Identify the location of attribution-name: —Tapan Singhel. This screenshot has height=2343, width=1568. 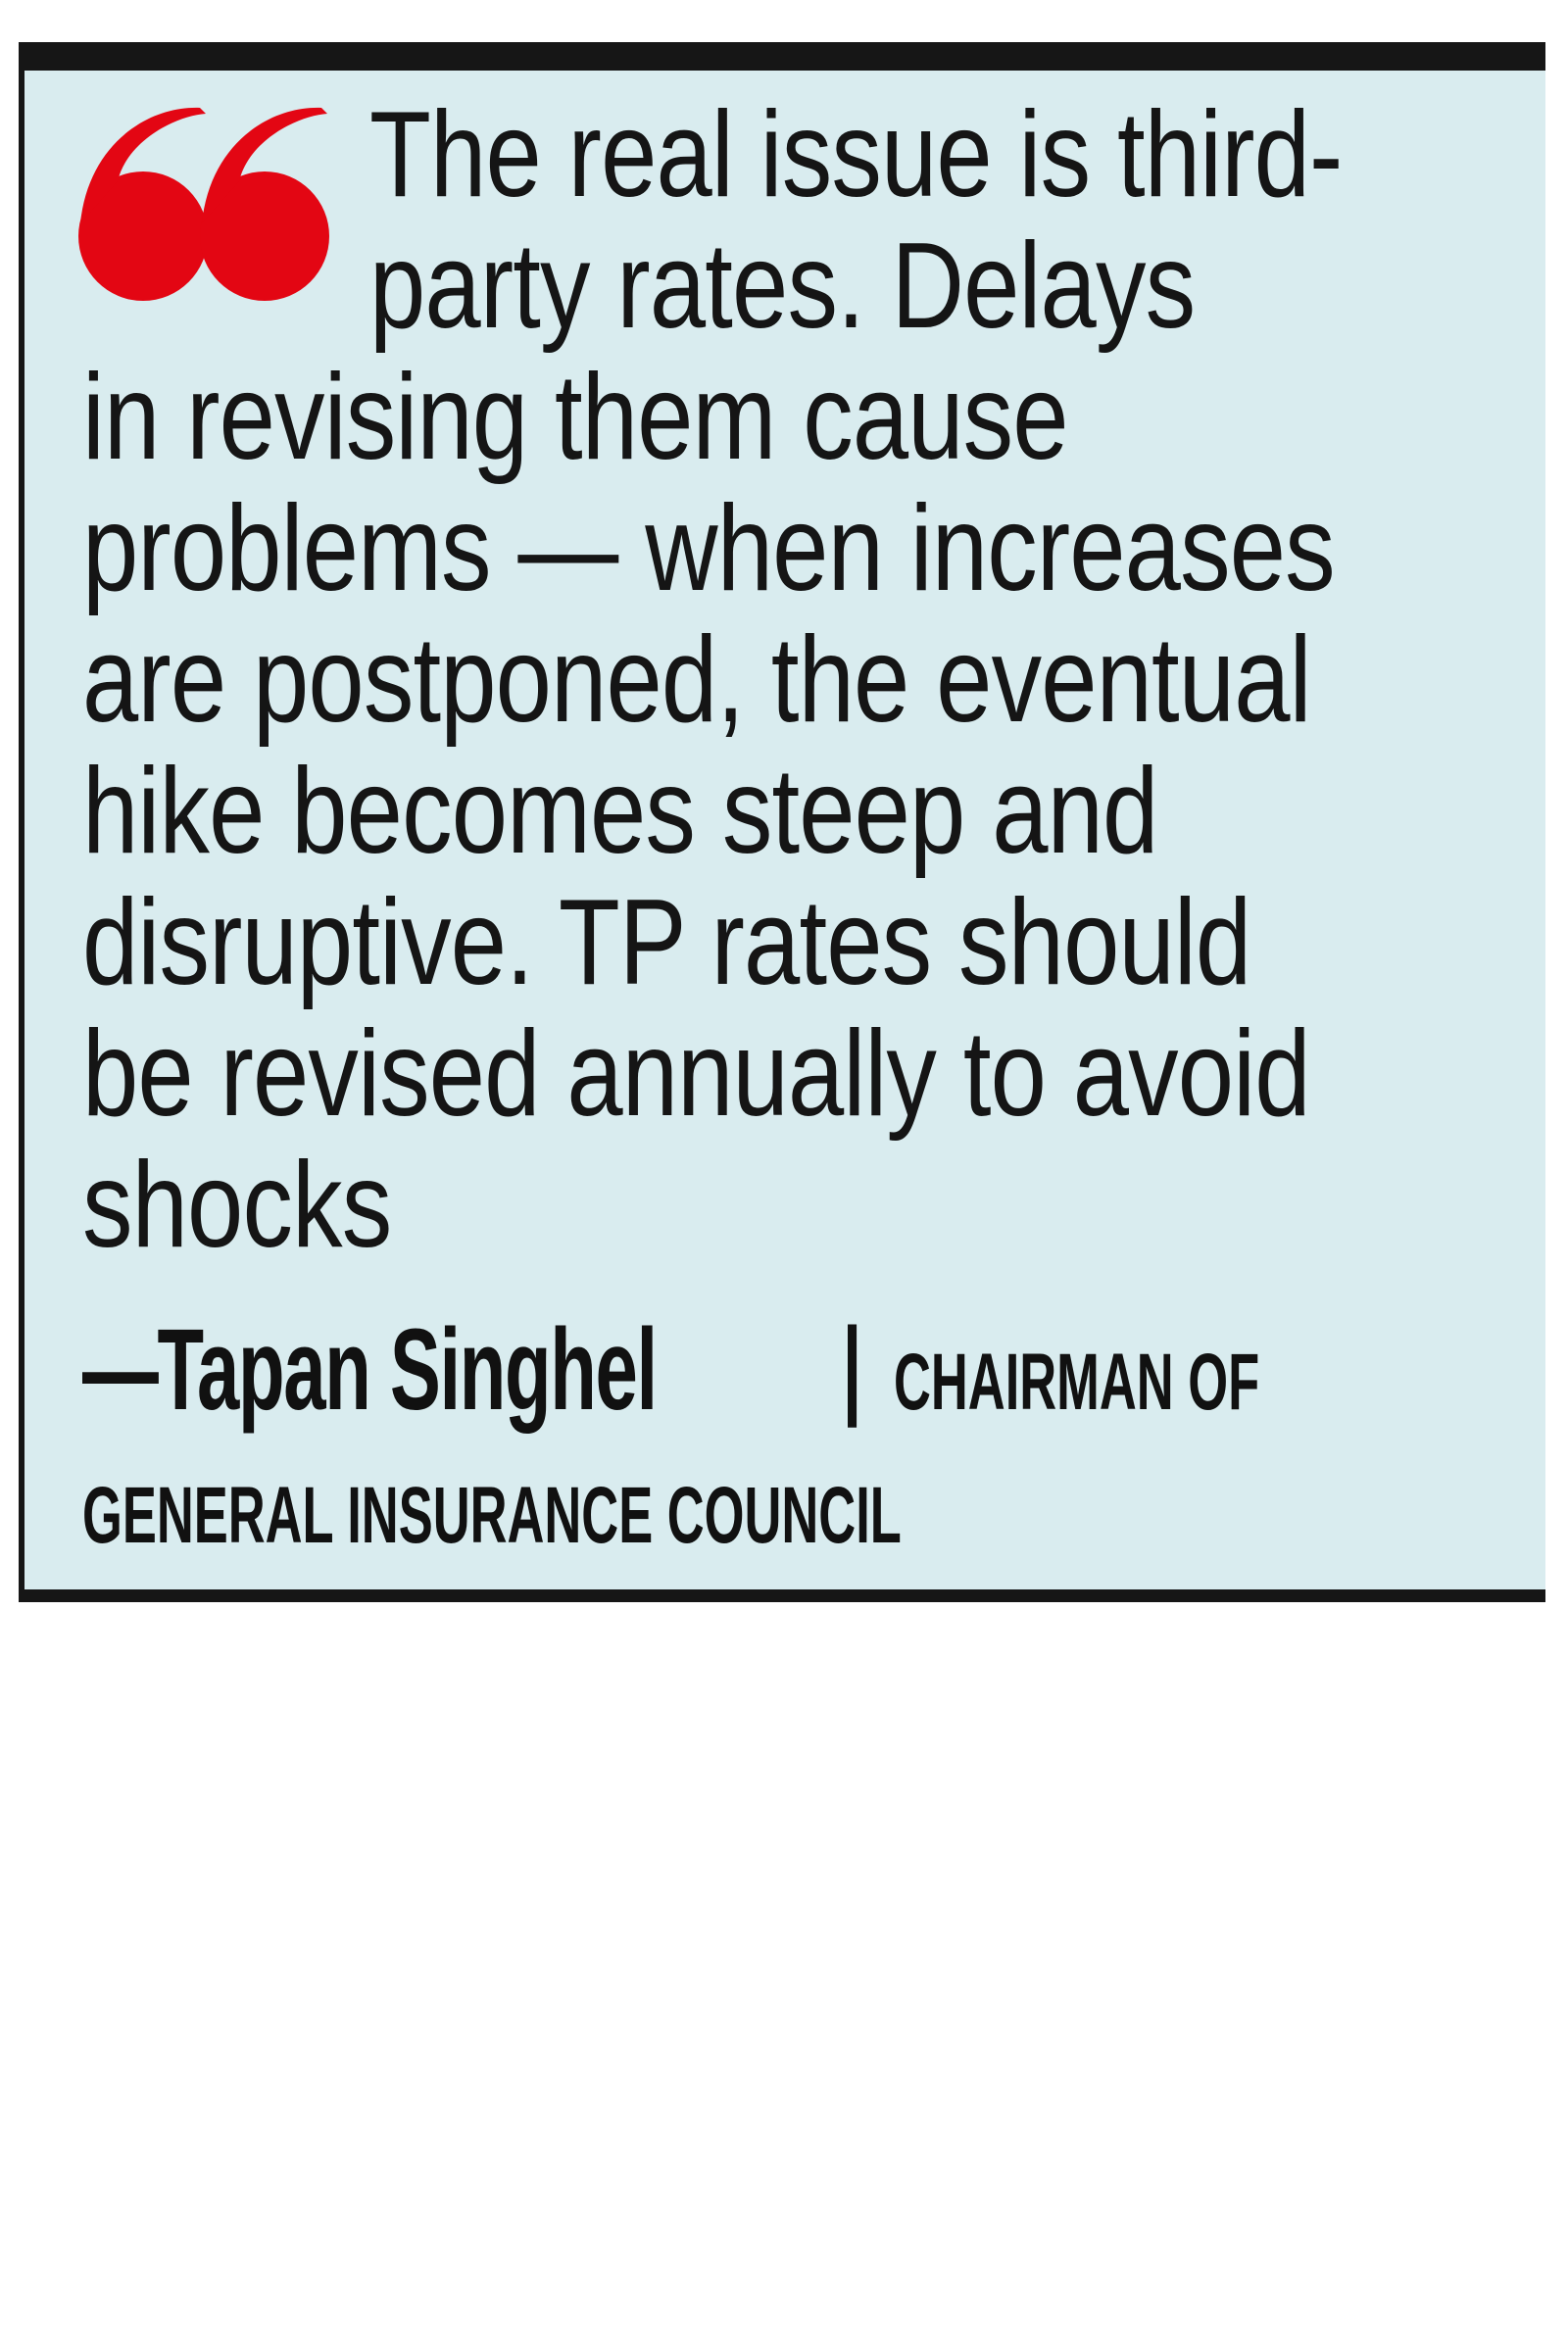
(370, 1370).